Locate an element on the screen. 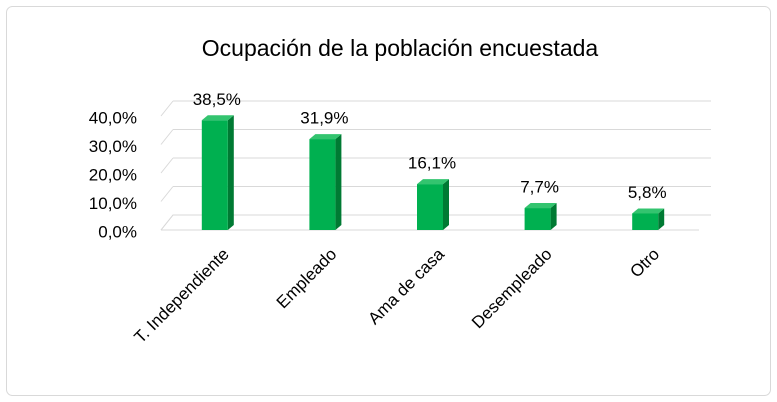 Image resolution: width=777 pixels, height=402 pixels. y-tick-label: 10,0% is located at coordinates (113, 203).